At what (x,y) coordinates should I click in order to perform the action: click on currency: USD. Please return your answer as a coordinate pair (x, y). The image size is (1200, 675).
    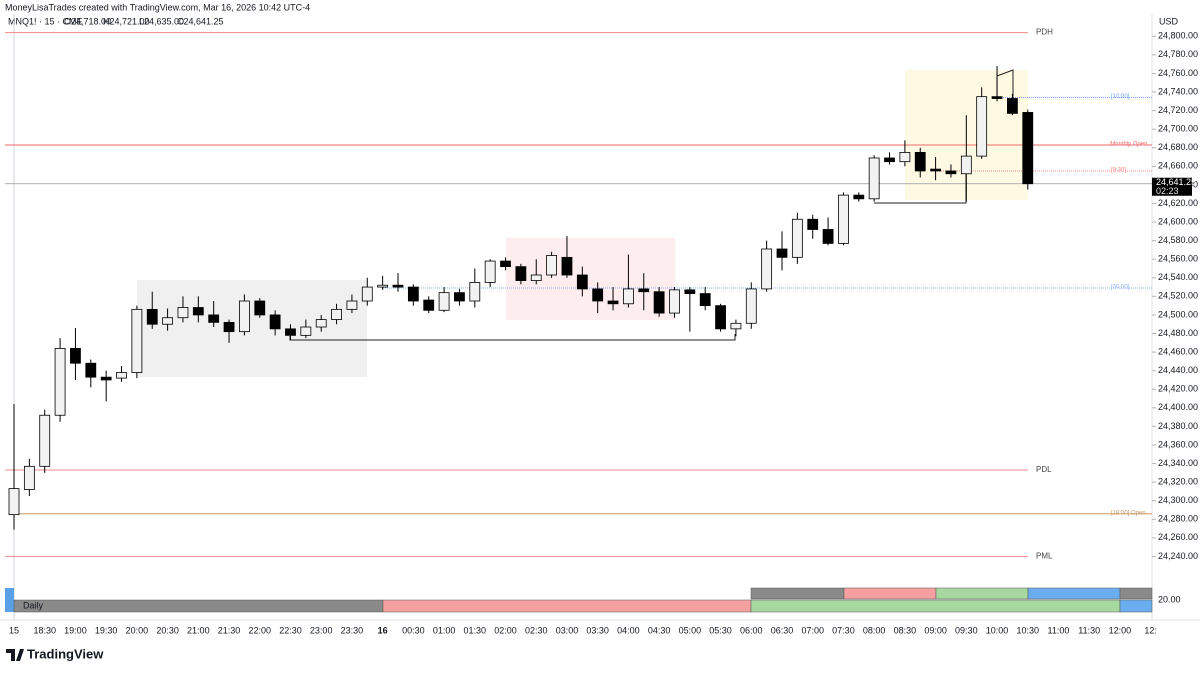
    Looking at the image, I should click on (1169, 21).